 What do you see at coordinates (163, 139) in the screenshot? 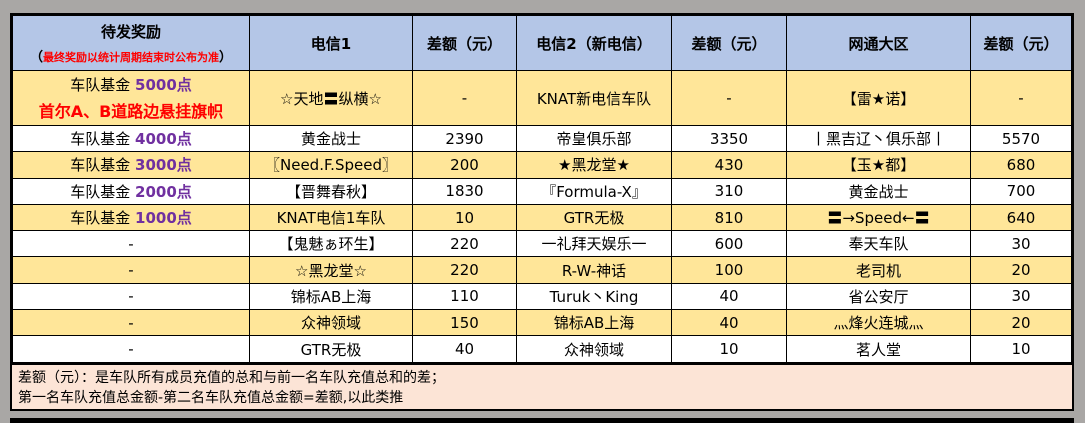
I see `reward-points: 4000点` at bounding box center [163, 139].